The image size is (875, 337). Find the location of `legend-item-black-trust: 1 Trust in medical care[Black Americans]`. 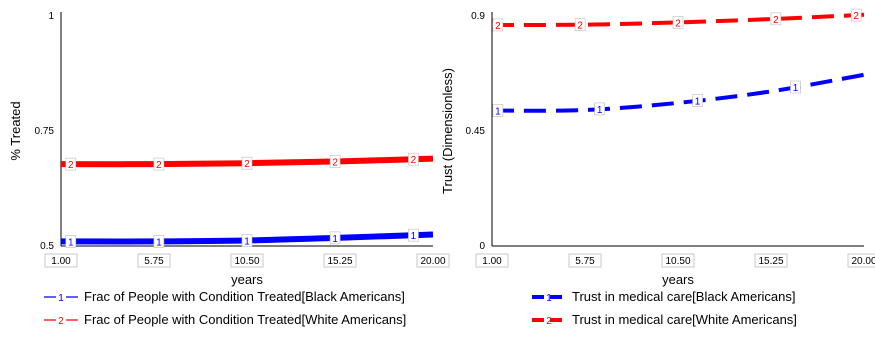

legend-item-black-trust: 1 Trust in medical care[Black Americans] is located at coordinates (663, 296).